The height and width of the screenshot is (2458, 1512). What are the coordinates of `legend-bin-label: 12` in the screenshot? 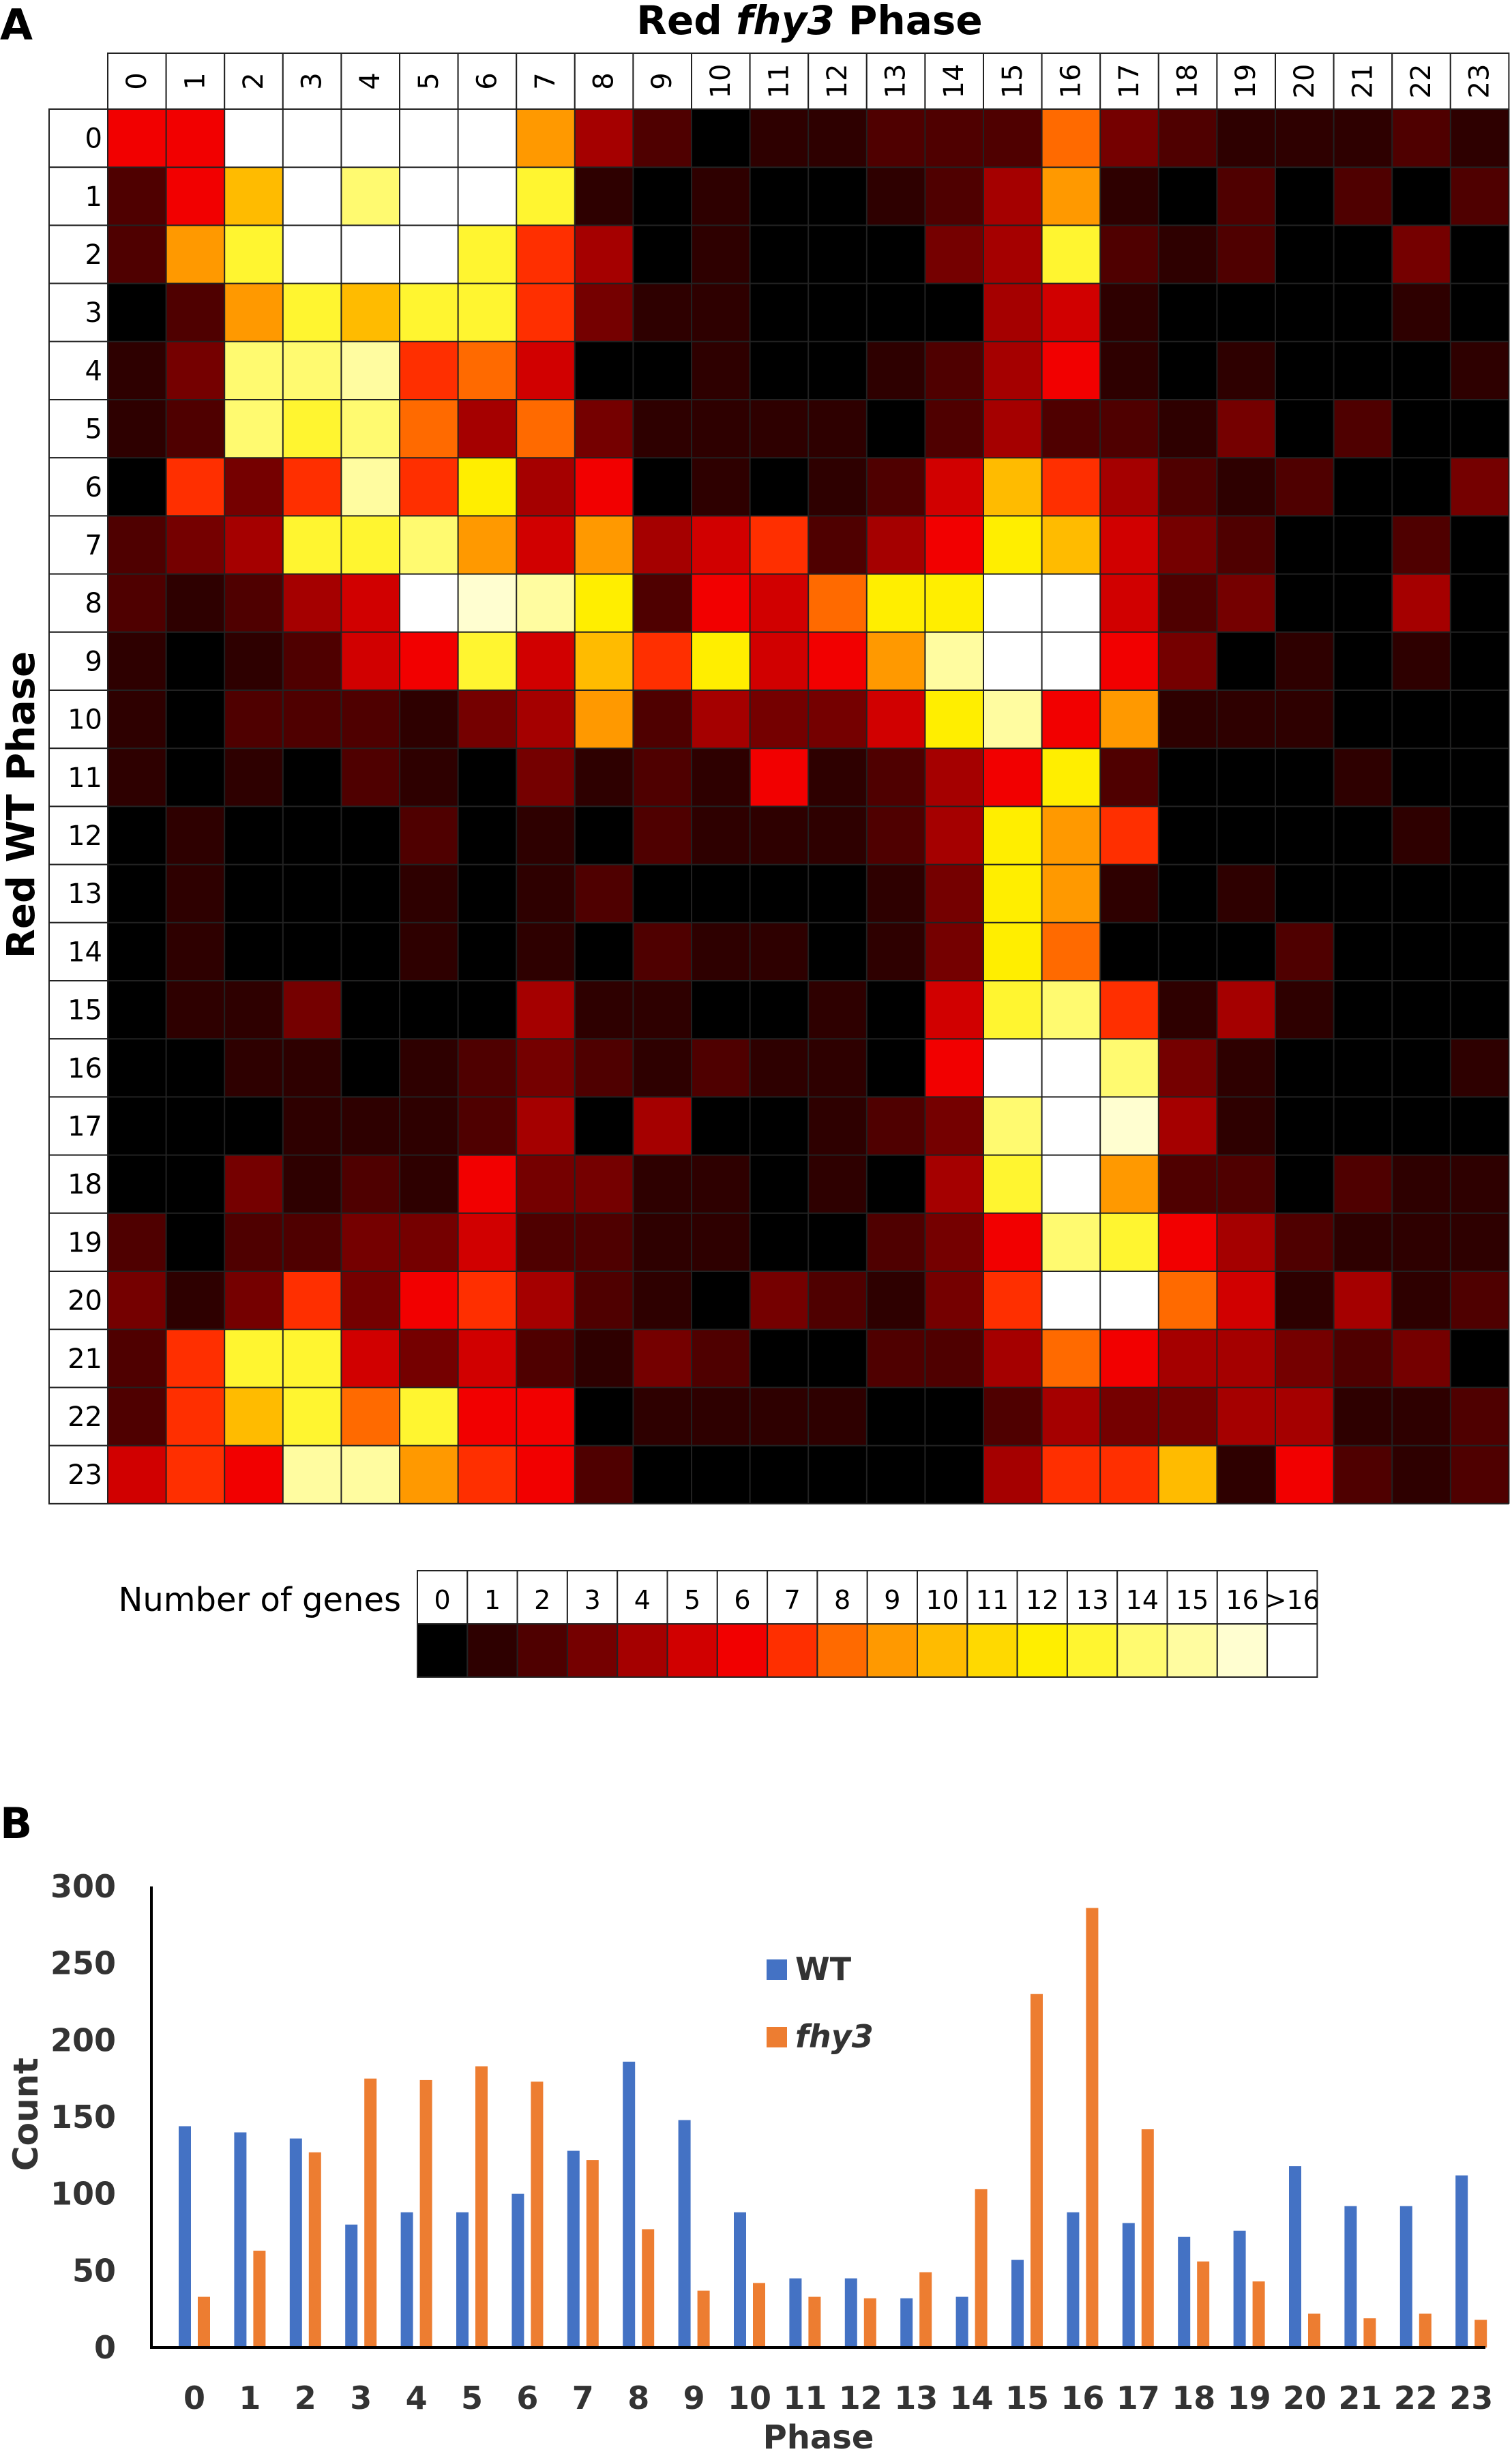 It's located at (1042, 1600).